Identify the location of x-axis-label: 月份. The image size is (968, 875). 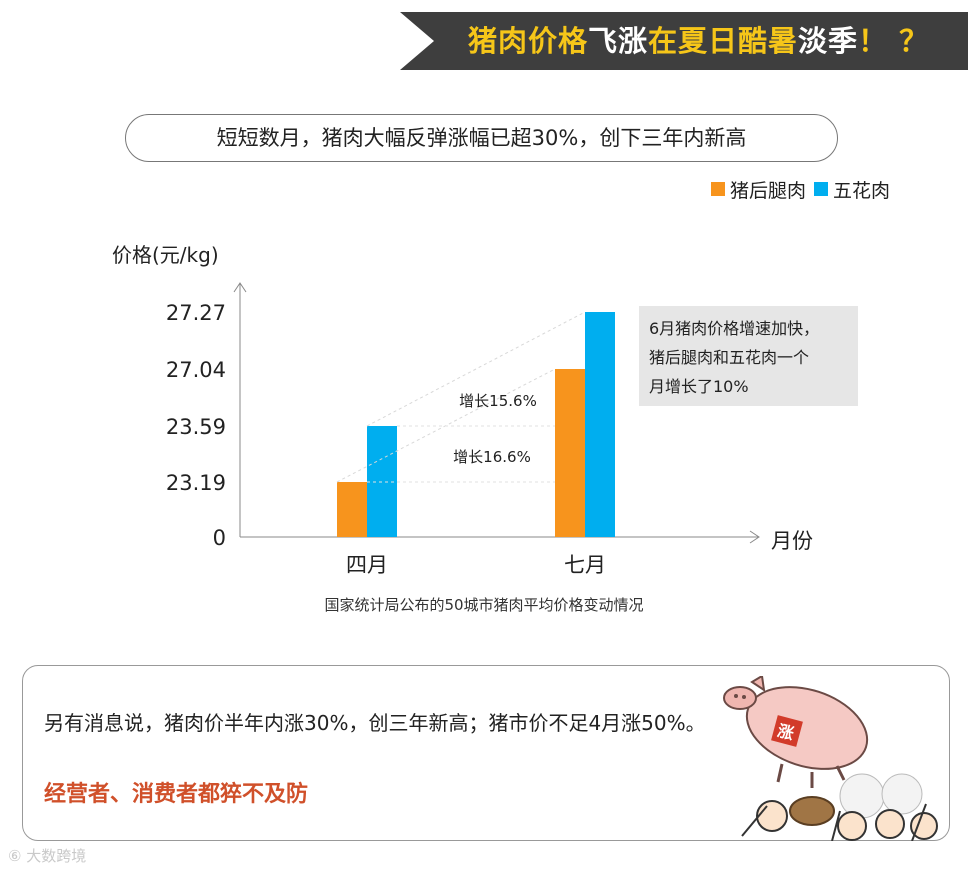
(792, 541).